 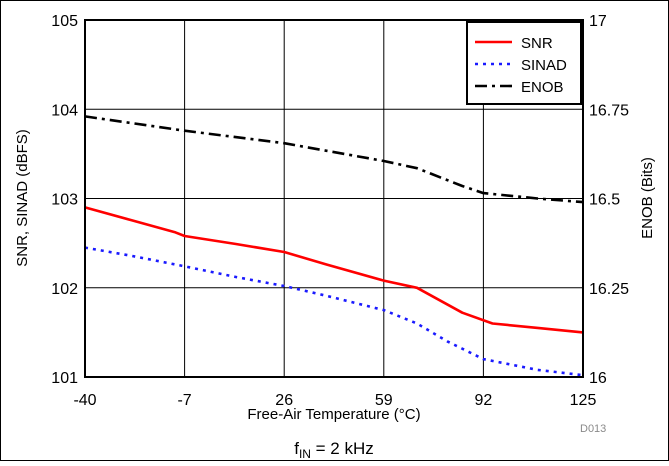 I want to click on y-tick-labels-right: 16 16.25 16.5 16.75 17, so click(x=609, y=200).